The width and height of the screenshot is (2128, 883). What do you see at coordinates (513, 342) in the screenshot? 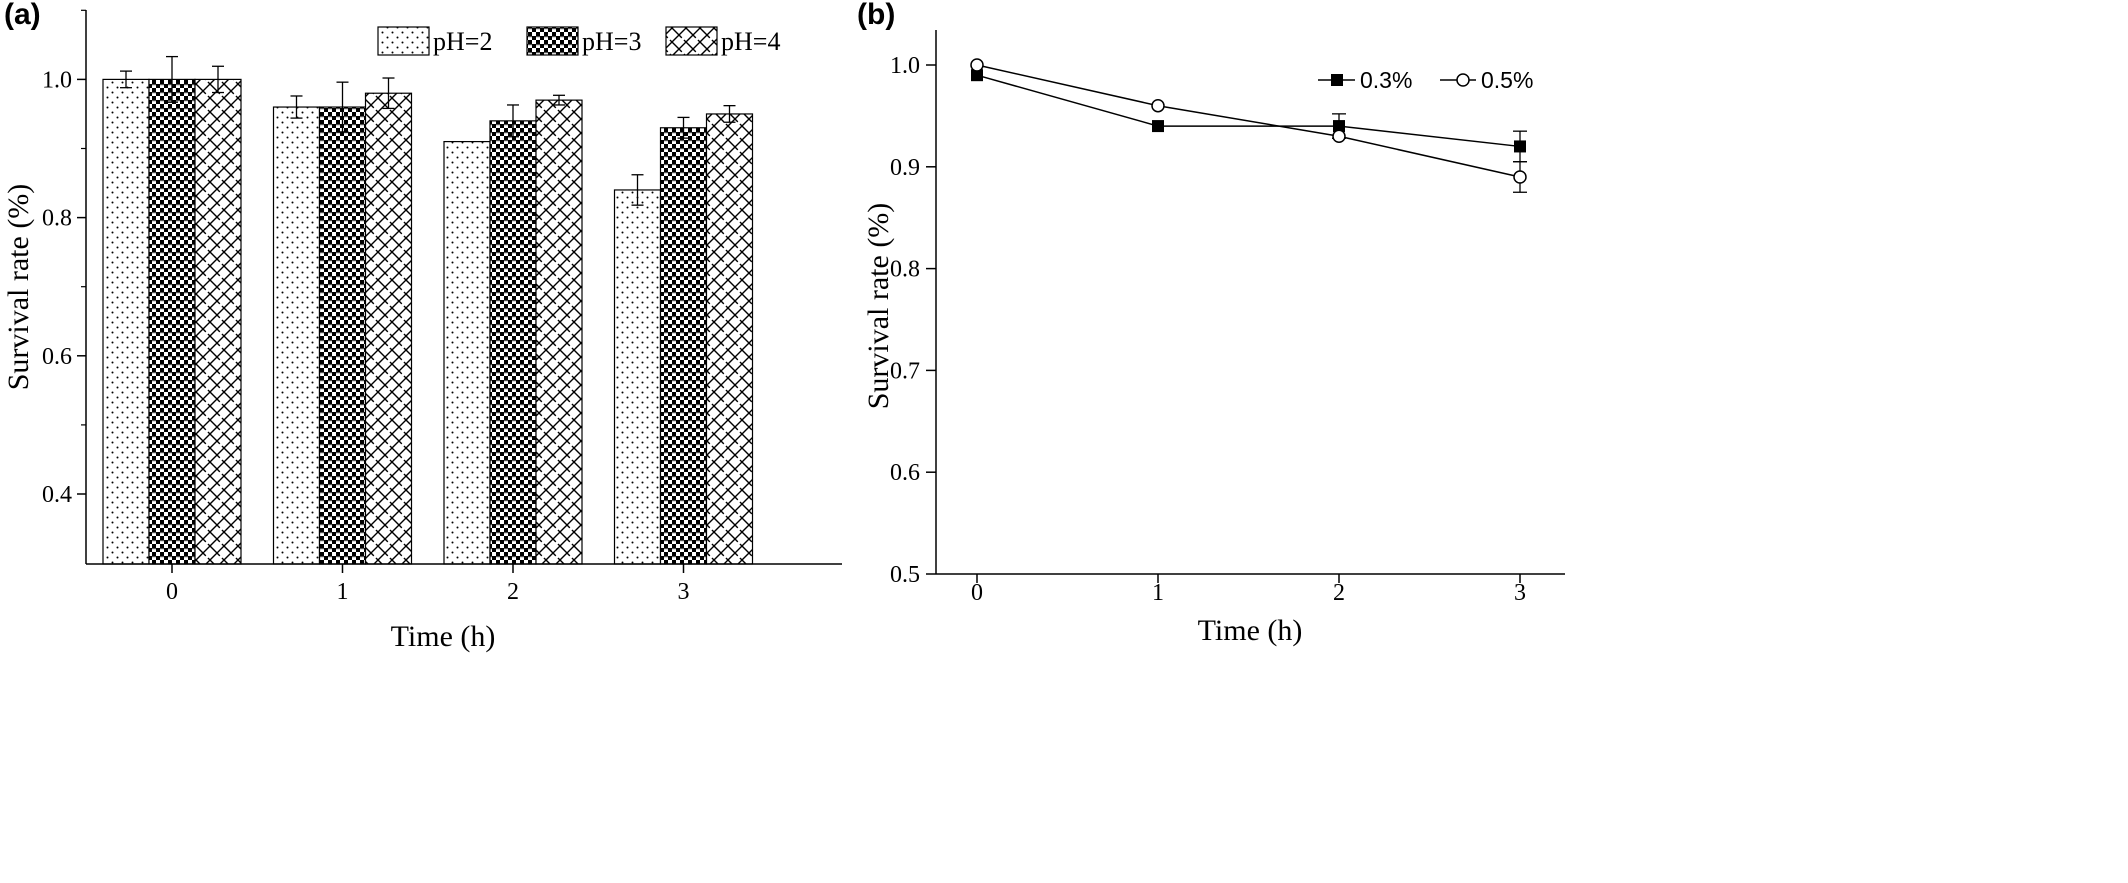
I see `bar-ph-3-t2` at bounding box center [513, 342].